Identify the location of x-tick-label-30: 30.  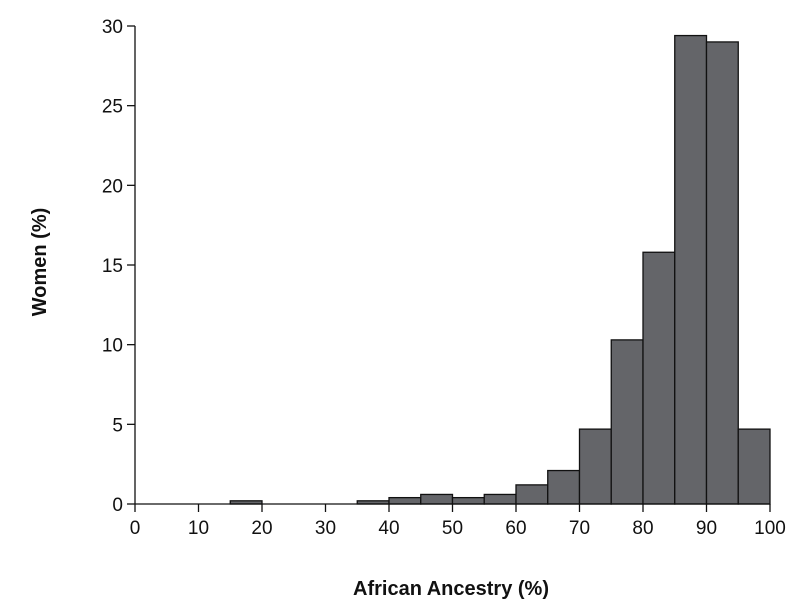
(325, 528).